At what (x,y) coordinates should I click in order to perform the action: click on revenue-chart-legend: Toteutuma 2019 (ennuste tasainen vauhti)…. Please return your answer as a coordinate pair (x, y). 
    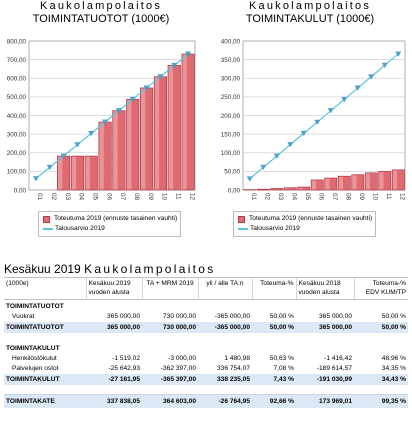
    Looking at the image, I should click on (110, 224).